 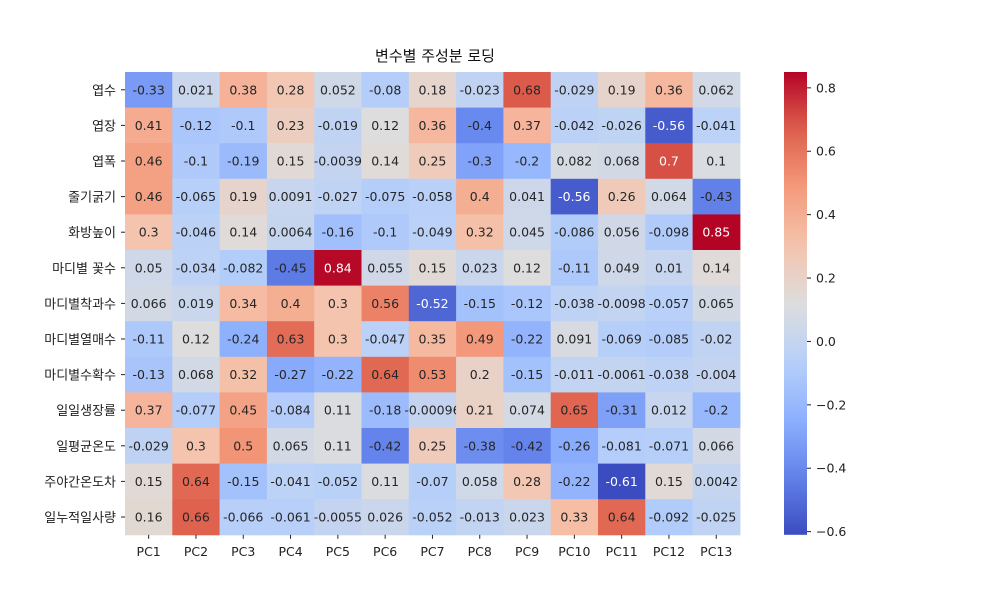 I want to click on cell-label: 0.056, so click(x=622, y=232).